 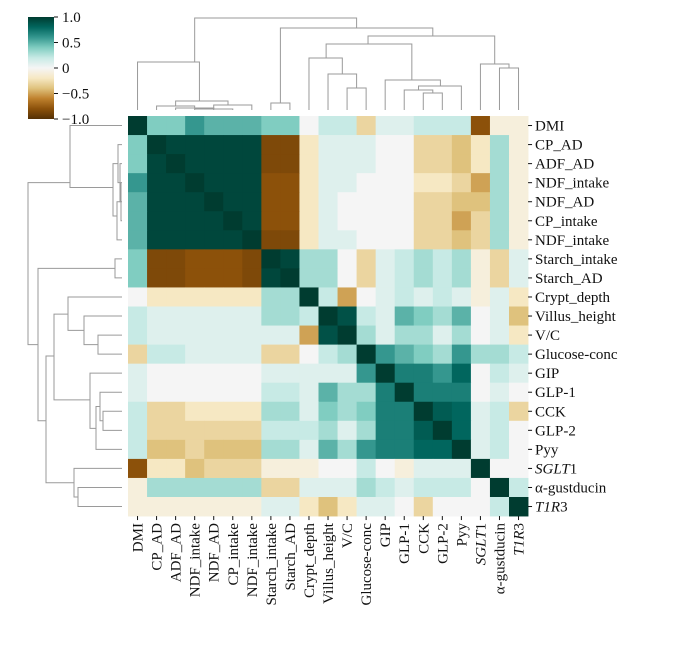 I want to click on colorbar-tick-label: −1.0, so click(x=75, y=120).